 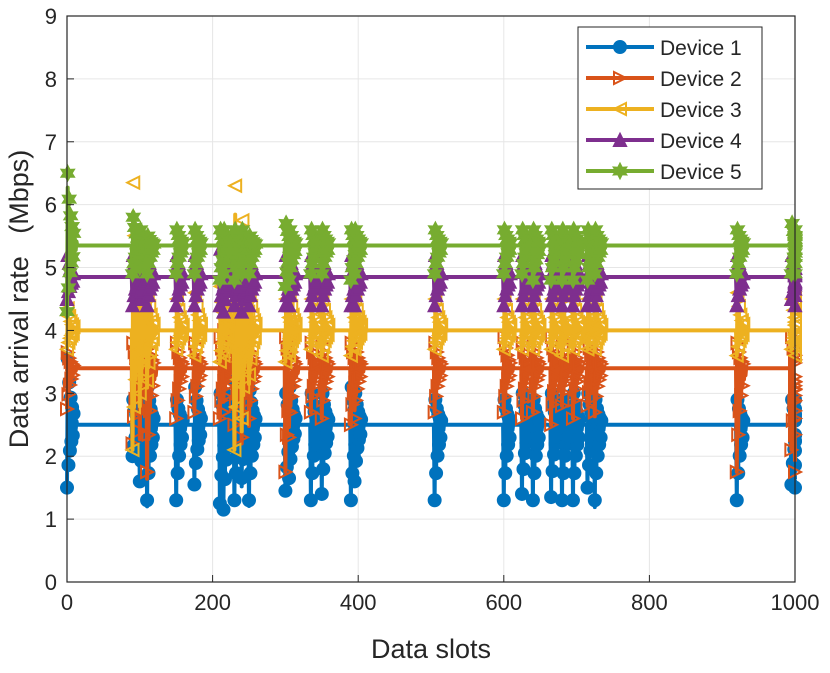 I want to click on legend-label: Device 2, so click(x=701, y=79).